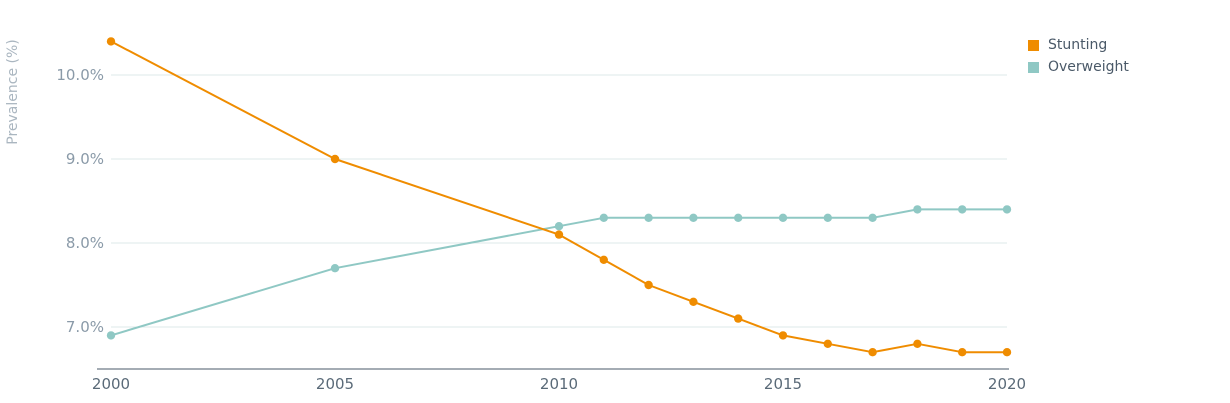  What do you see at coordinates (111, 384) in the screenshot?
I see `x-tick-label: 2000` at bounding box center [111, 384].